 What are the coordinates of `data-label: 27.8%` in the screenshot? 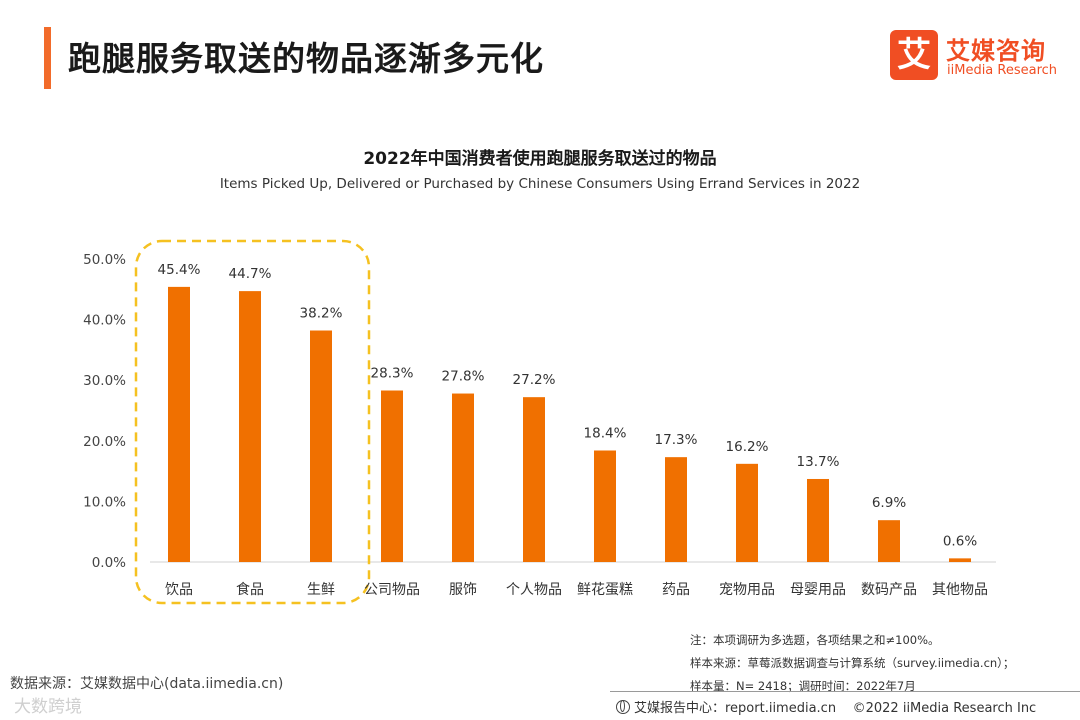 It's located at (463, 377).